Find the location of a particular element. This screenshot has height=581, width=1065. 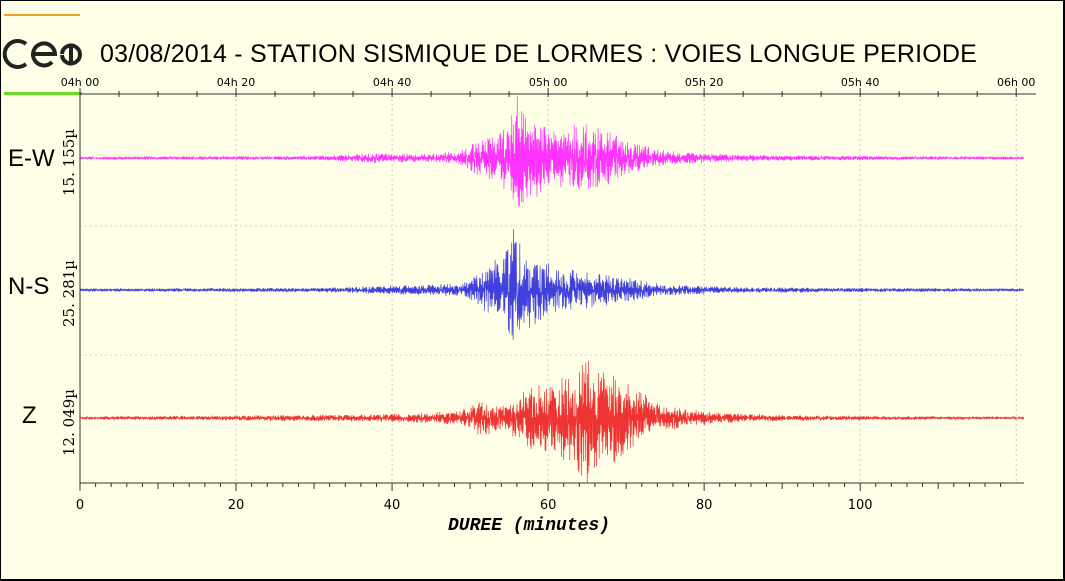

logo-letter-a is located at coordinates (71, 54).